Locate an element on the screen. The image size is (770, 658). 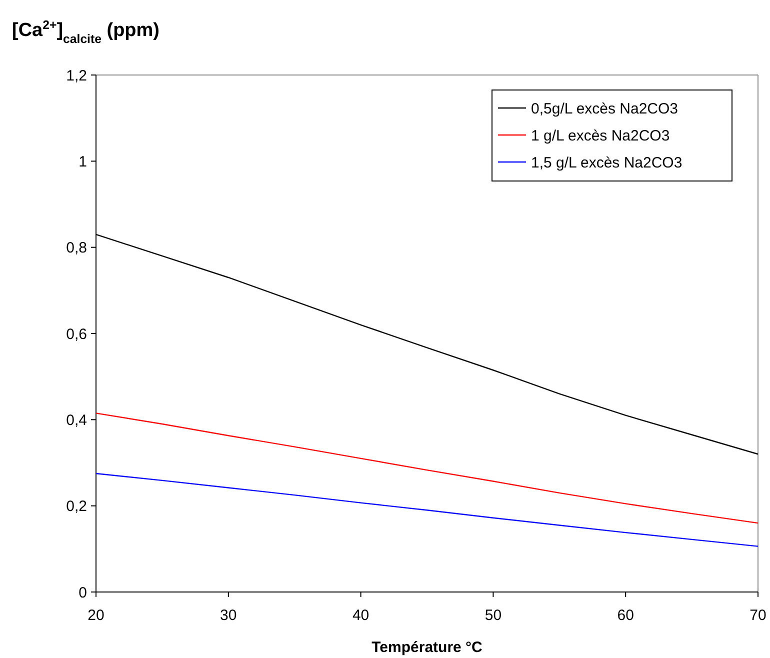
x-tick-label: 70 is located at coordinates (758, 615).